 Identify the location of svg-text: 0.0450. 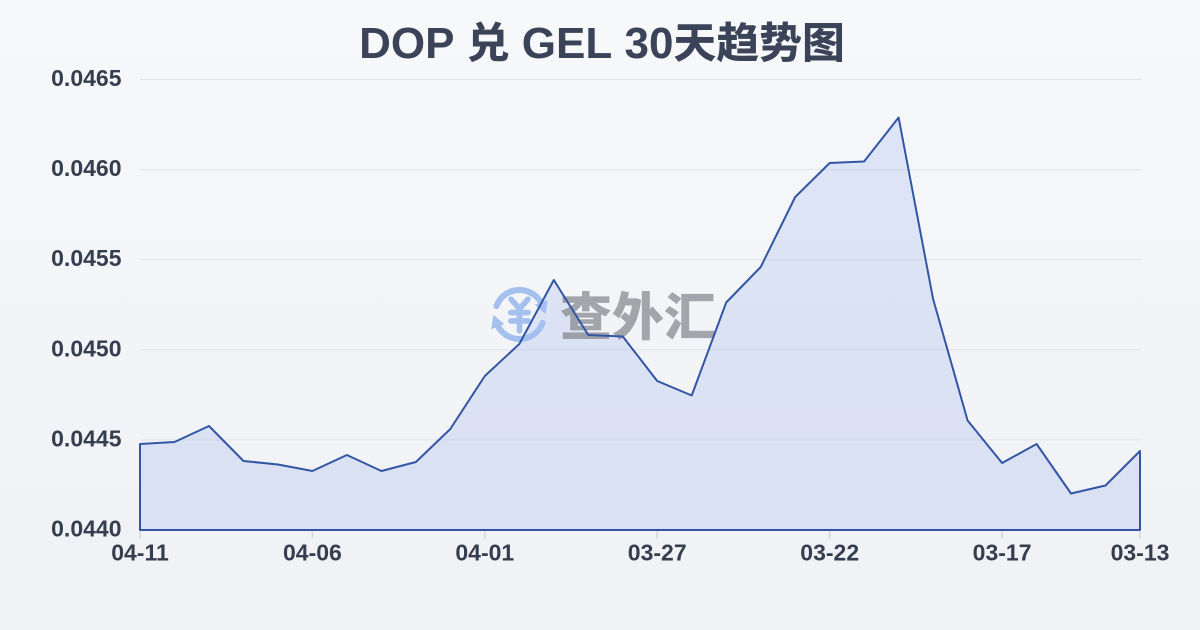
(86, 348).